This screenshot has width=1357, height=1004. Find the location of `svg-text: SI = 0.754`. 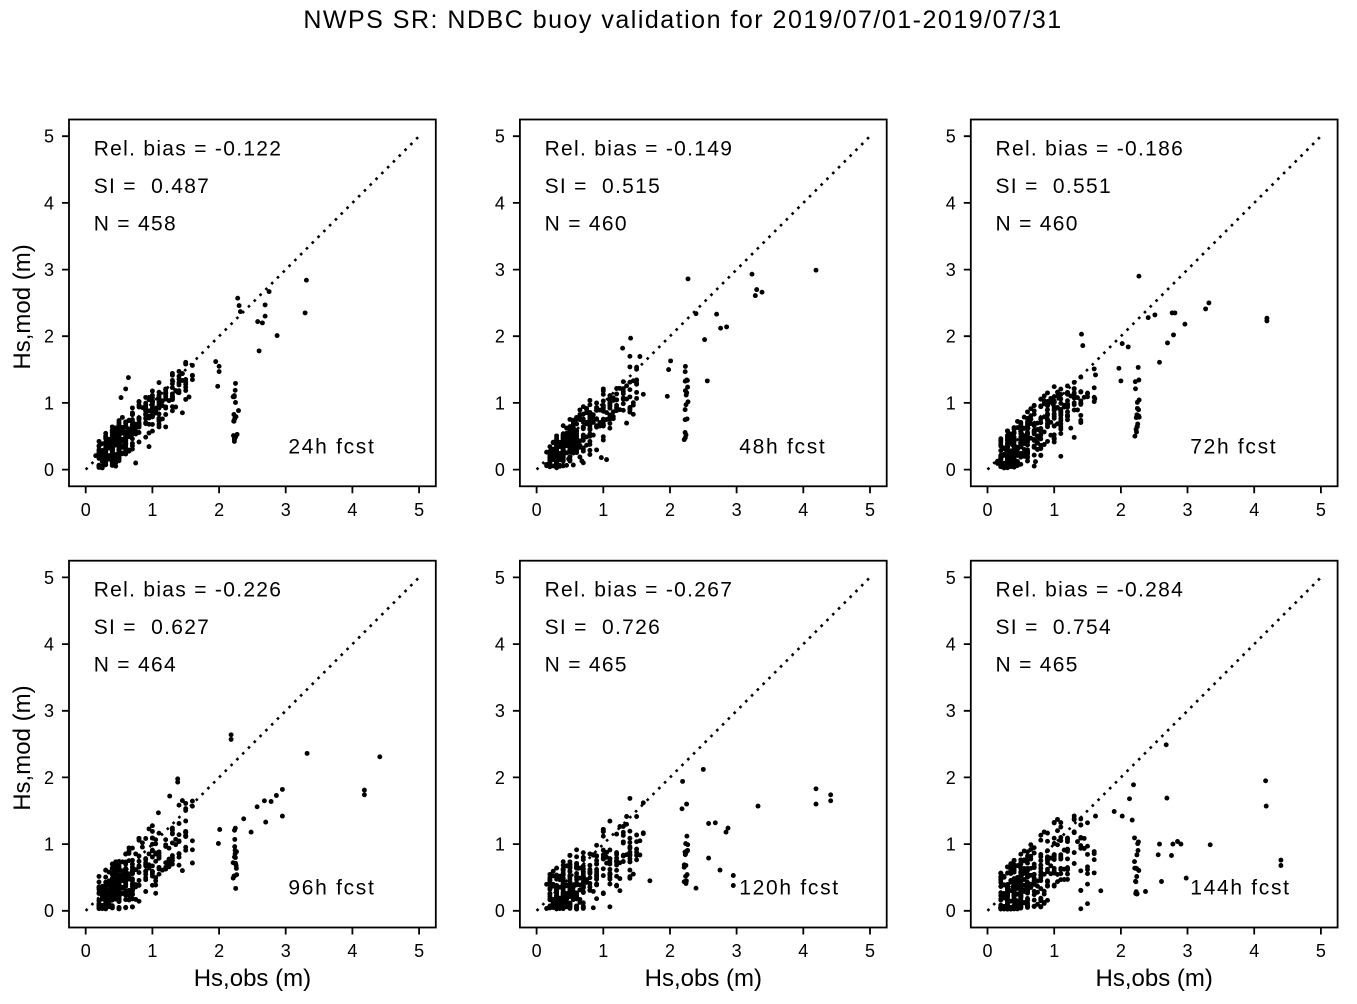

svg-text: SI = 0.754 is located at coordinates (1054, 627).